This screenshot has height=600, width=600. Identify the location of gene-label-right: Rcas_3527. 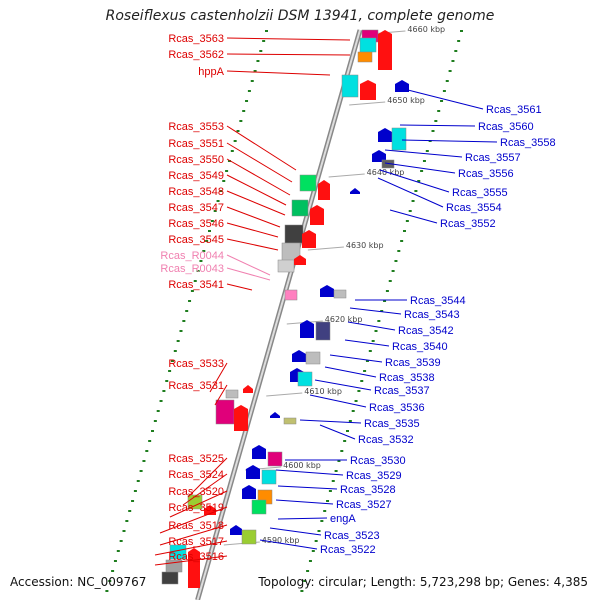
(364, 505).